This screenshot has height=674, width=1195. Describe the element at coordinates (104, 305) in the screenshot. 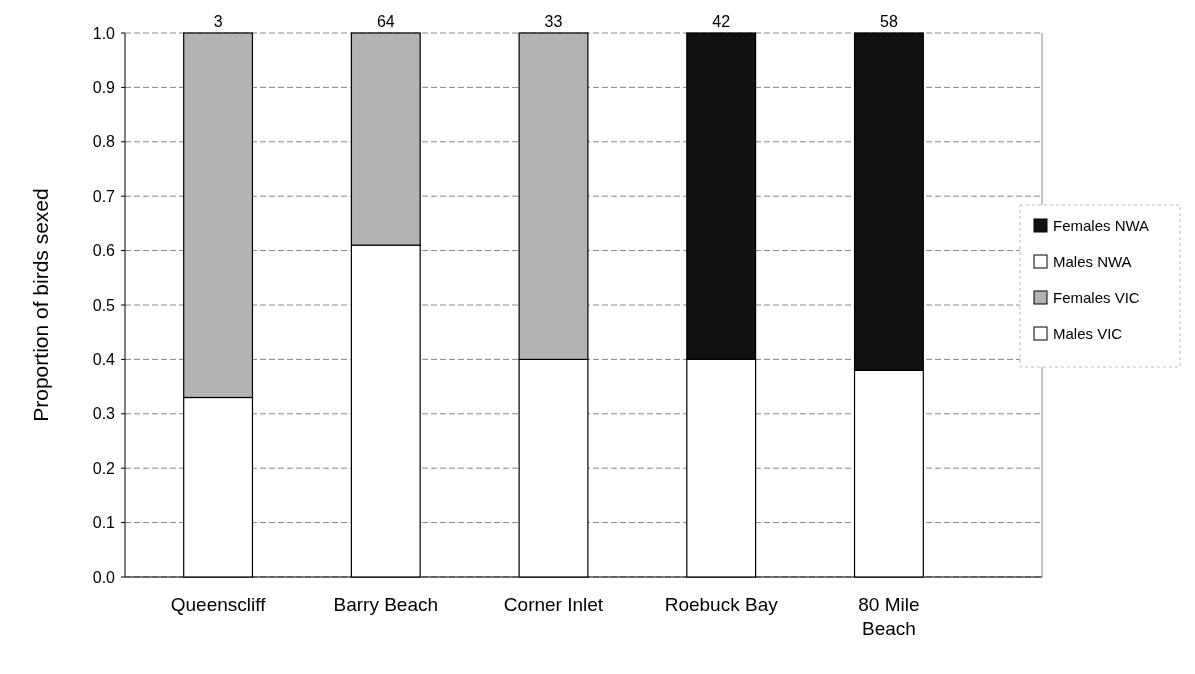

I see `y-tick-label: 0.5` at that location.